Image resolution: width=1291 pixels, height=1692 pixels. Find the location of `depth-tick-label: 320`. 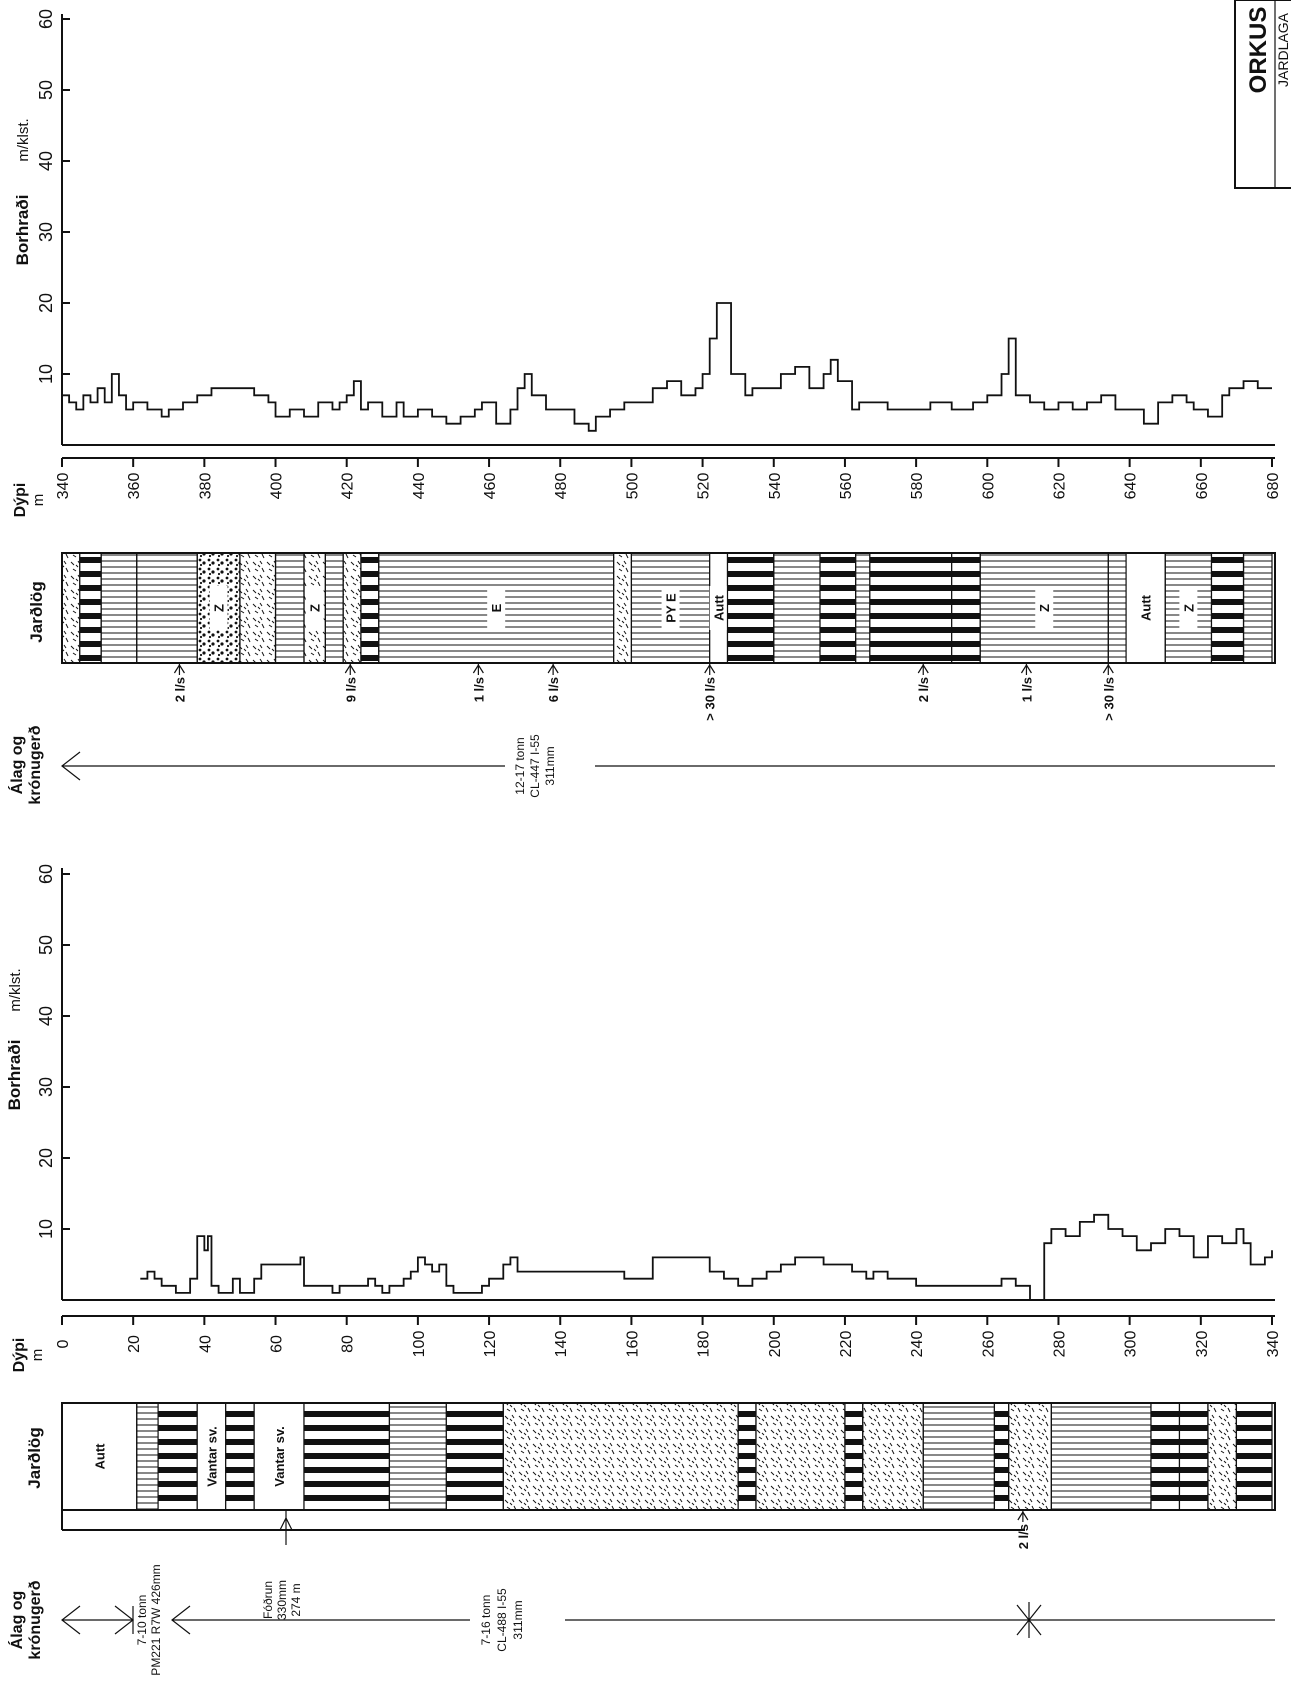

depth-tick-label: 320 is located at coordinates (1202, 1344).